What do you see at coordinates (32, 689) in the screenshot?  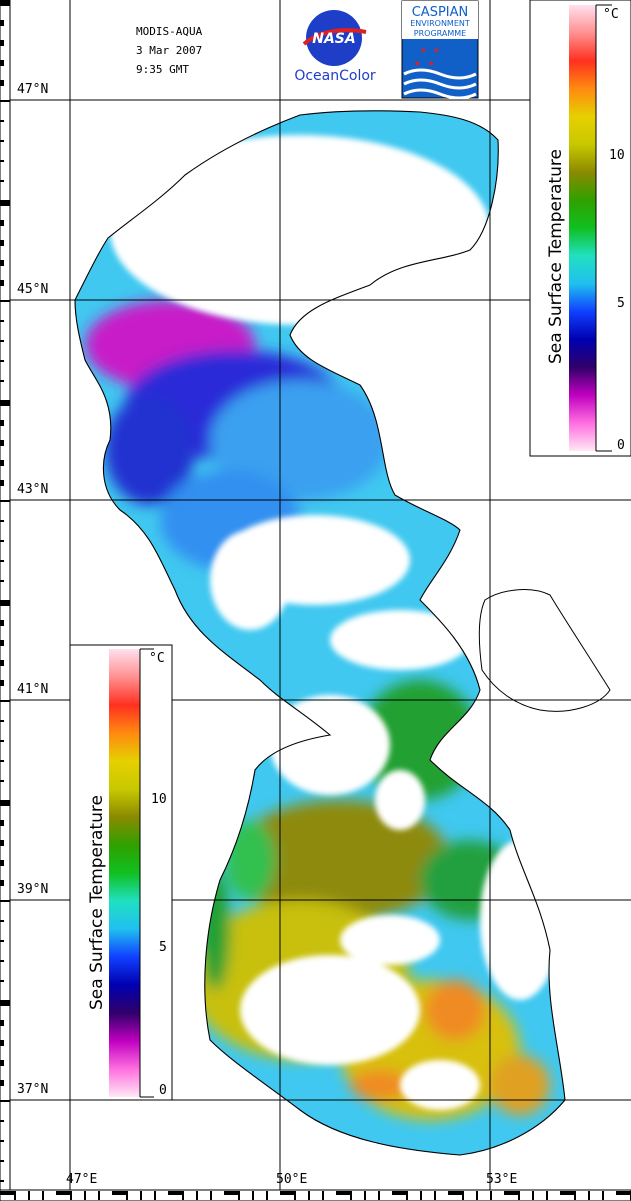 I see `lat-label-41: 41°N` at bounding box center [32, 689].